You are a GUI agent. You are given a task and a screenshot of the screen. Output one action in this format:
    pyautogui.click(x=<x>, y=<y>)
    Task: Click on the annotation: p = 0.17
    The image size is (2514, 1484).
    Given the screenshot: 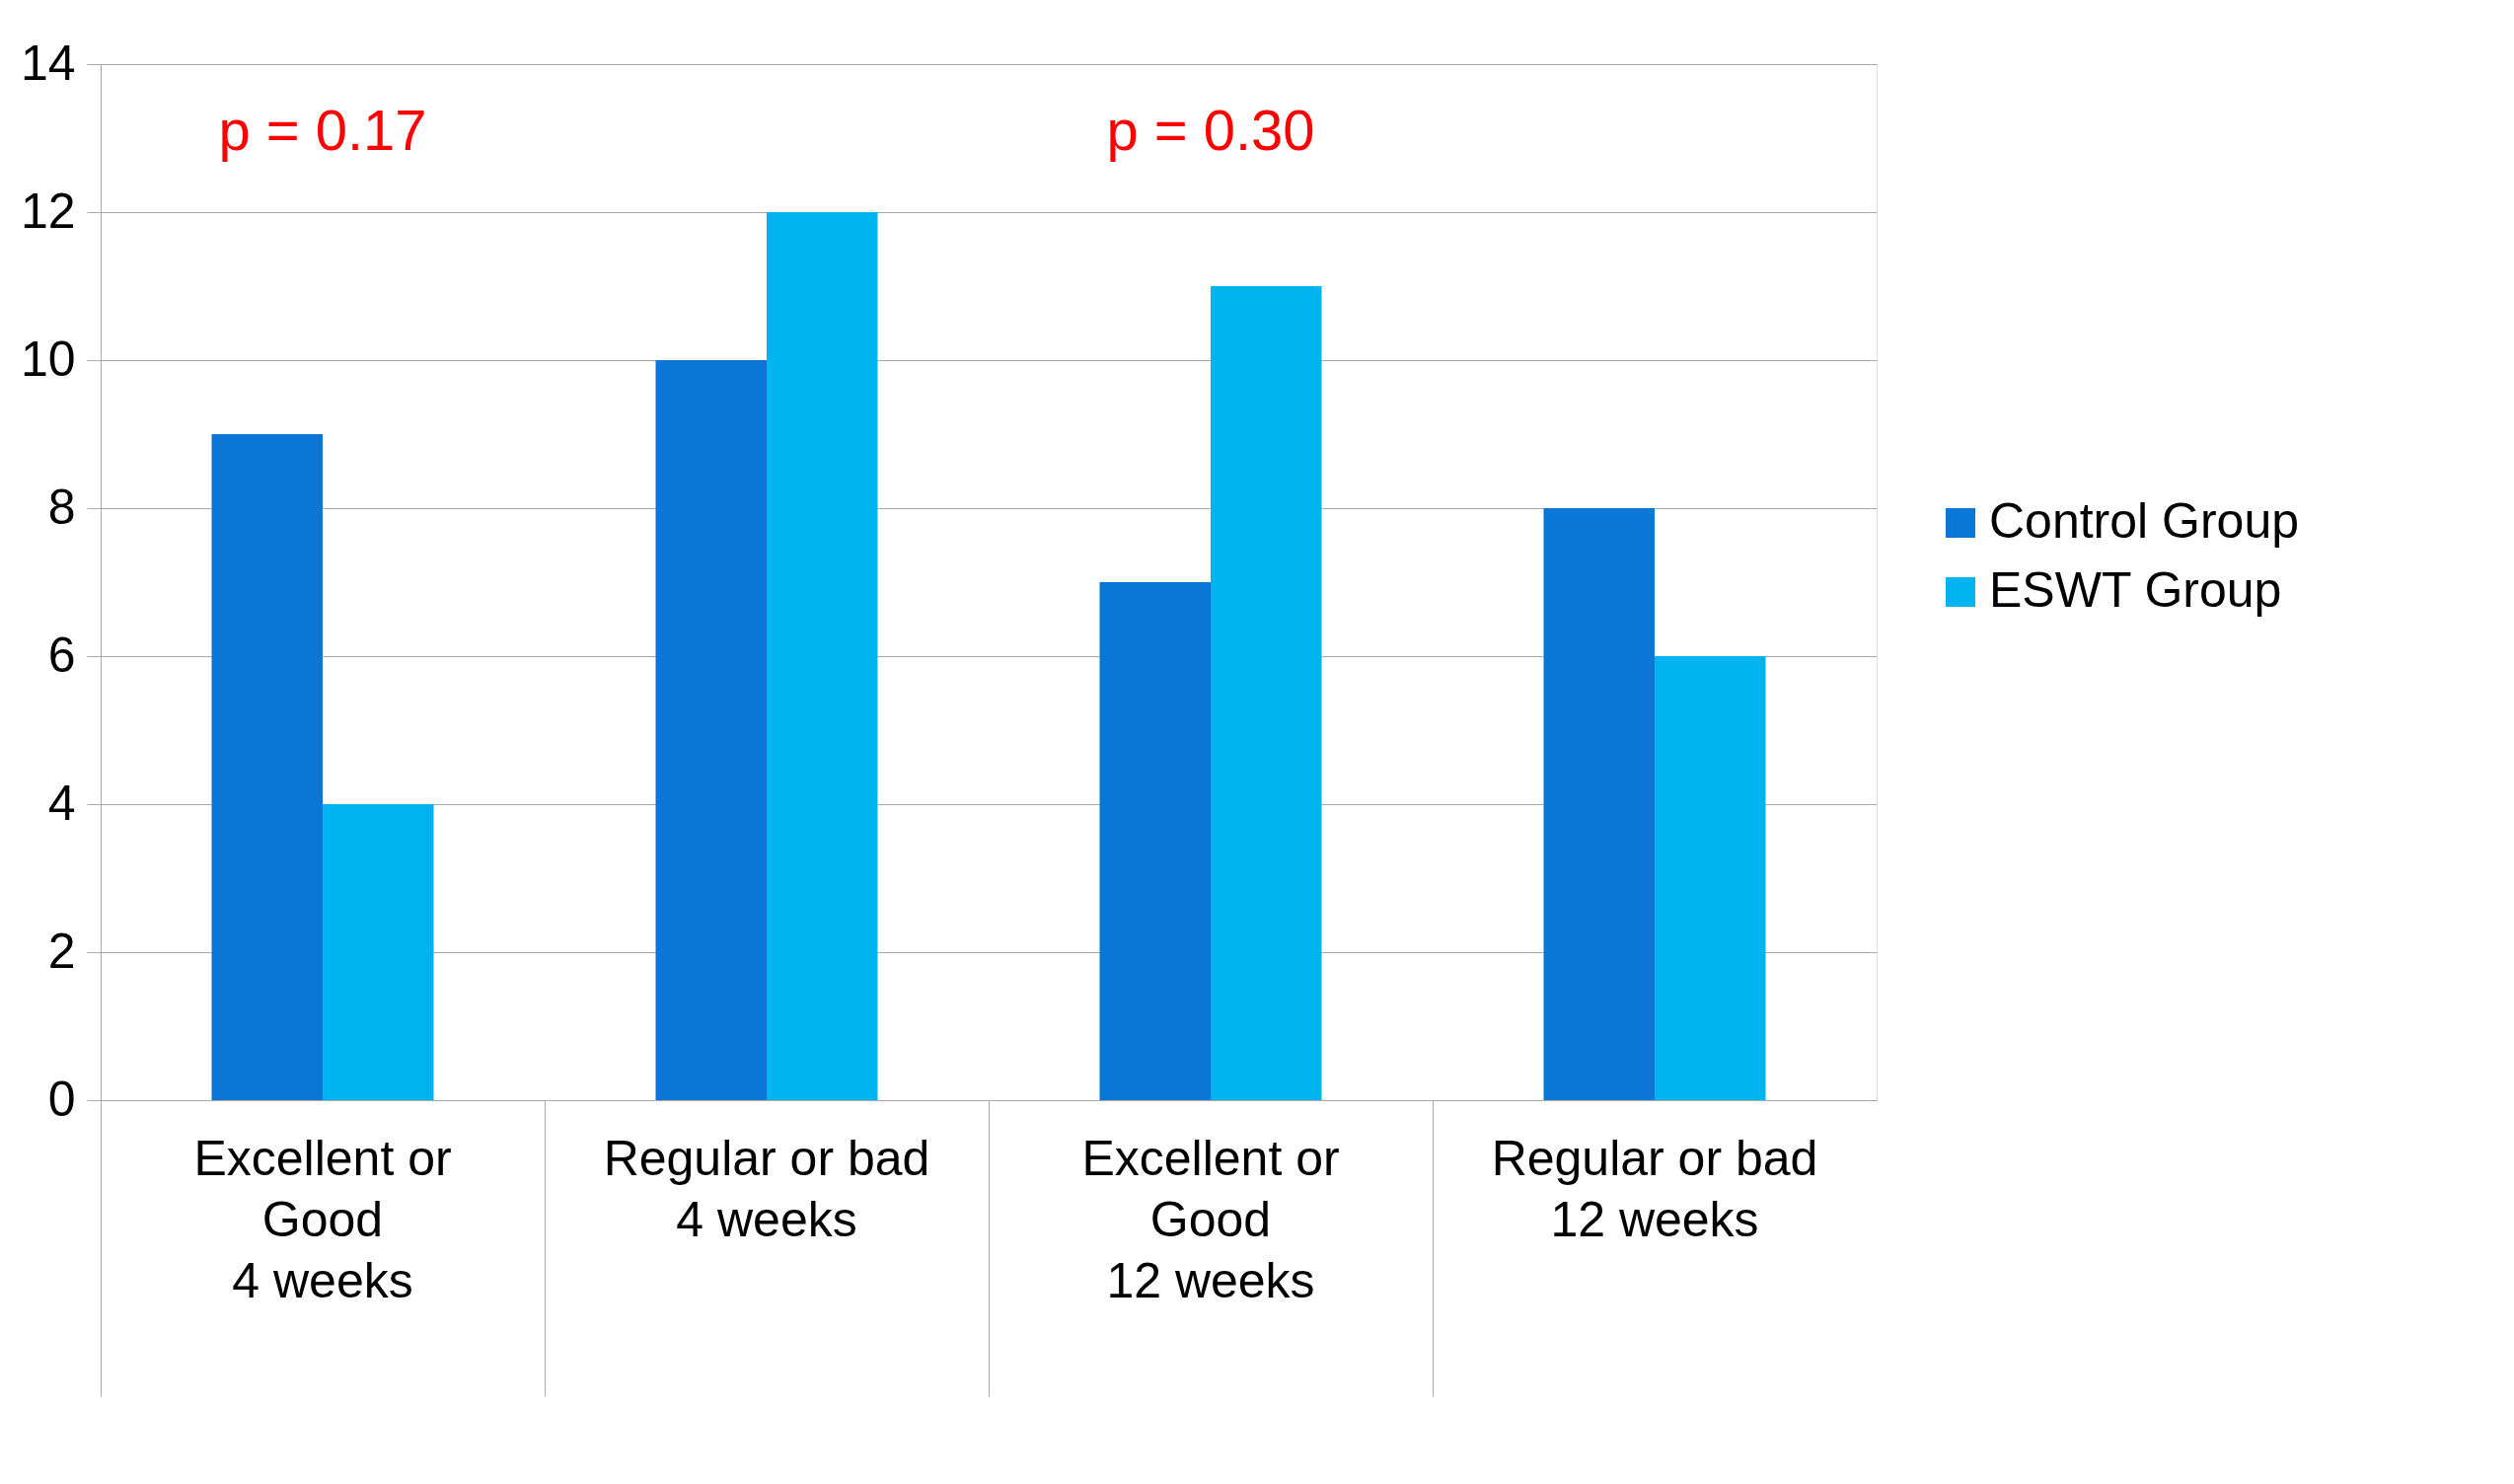 What is the action you would take?
    pyautogui.click(x=322, y=130)
    